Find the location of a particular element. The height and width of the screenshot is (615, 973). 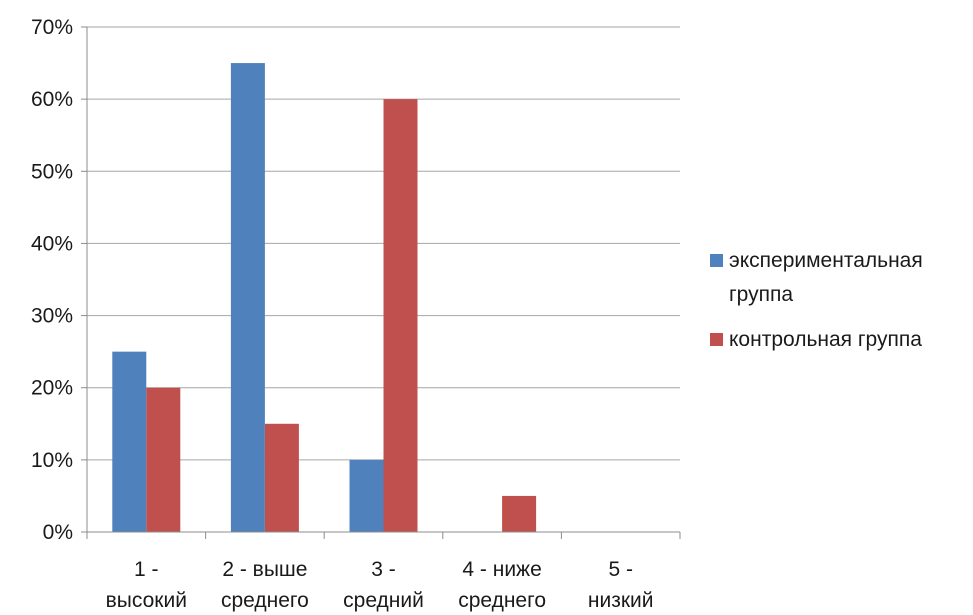

x-category-label: 4 - ниже среднего is located at coordinates (502, 585).